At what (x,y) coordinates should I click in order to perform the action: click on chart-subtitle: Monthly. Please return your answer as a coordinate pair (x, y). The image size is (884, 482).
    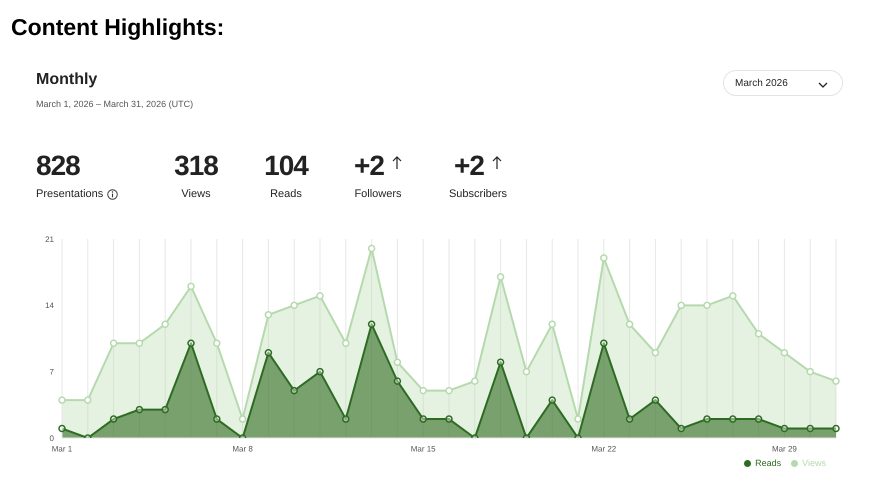
    Looking at the image, I should click on (67, 80).